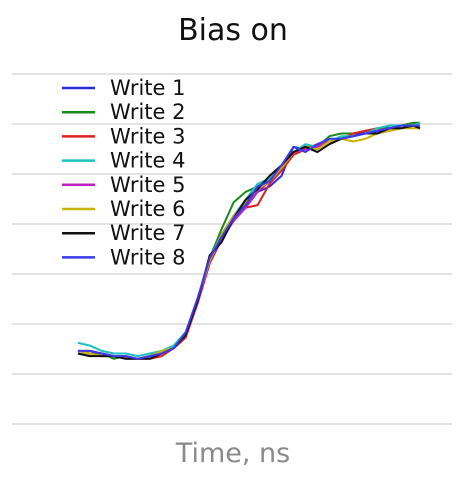 Image resolution: width=466 pixels, height=483 pixels. I want to click on legend-item: Write 6, so click(123, 209).